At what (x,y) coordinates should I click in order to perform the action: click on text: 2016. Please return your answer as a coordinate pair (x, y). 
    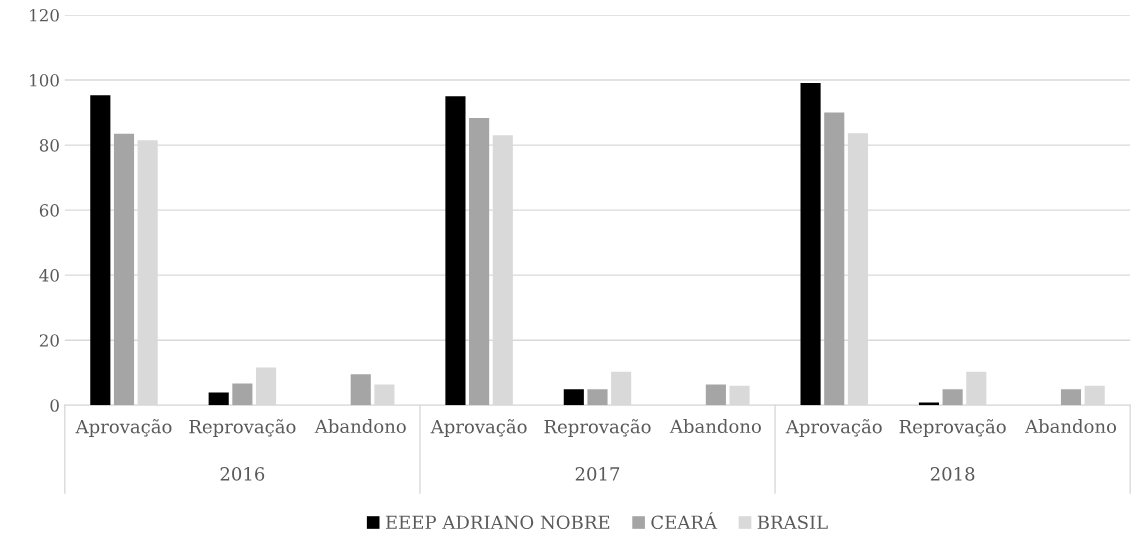
    Looking at the image, I should click on (242, 474).